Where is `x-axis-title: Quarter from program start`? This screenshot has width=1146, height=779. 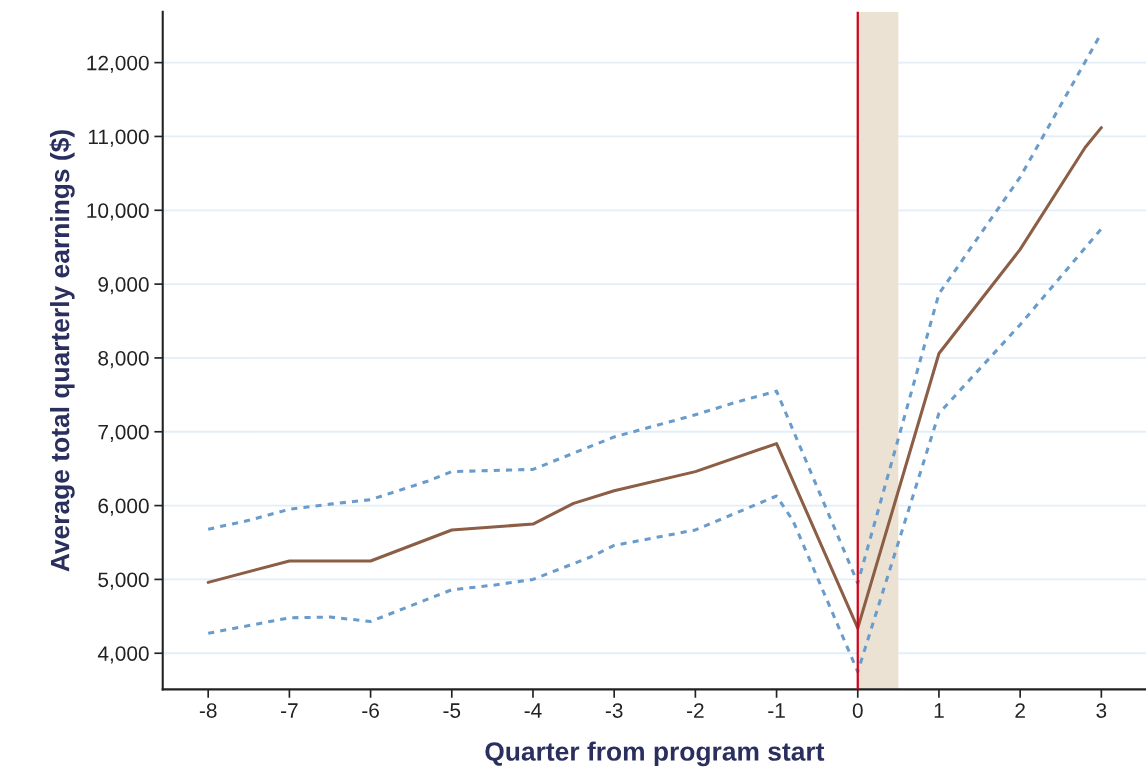 x-axis-title: Quarter from program start is located at coordinates (655, 754).